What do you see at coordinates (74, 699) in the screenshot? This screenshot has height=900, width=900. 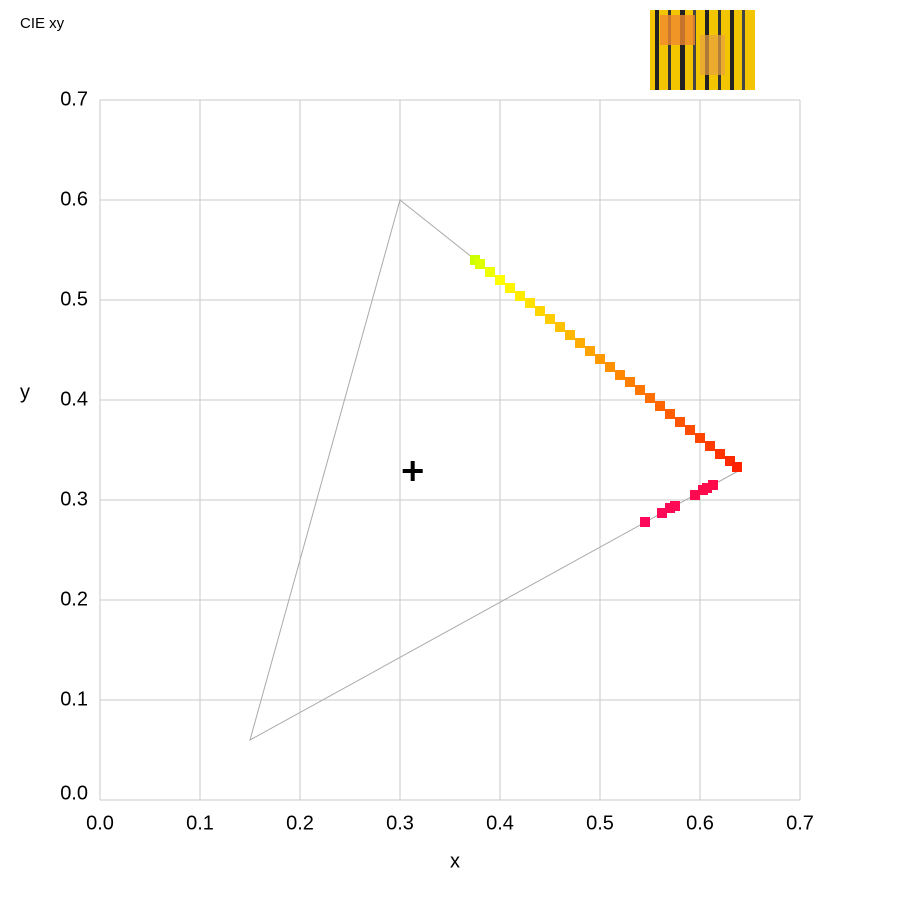 I see `y-tick-label: 0.1` at bounding box center [74, 699].